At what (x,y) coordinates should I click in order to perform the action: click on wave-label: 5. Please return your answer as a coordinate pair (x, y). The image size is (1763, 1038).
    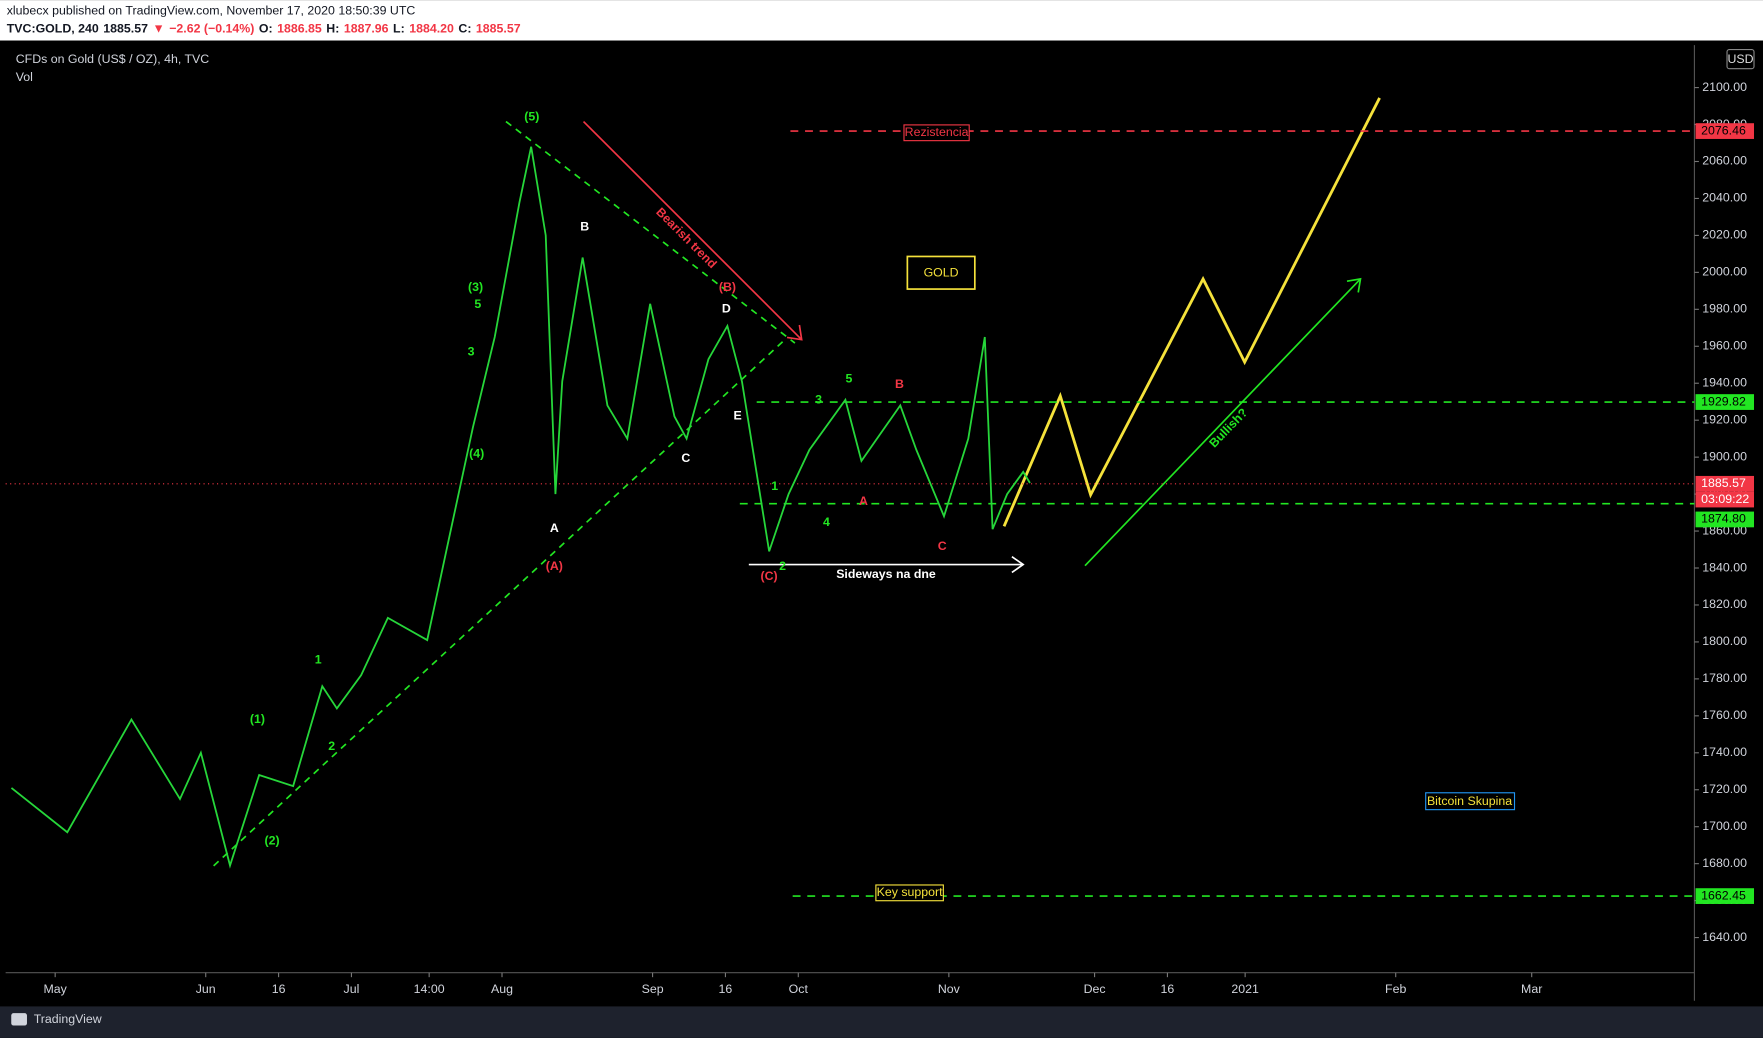
    Looking at the image, I should click on (477, 304).